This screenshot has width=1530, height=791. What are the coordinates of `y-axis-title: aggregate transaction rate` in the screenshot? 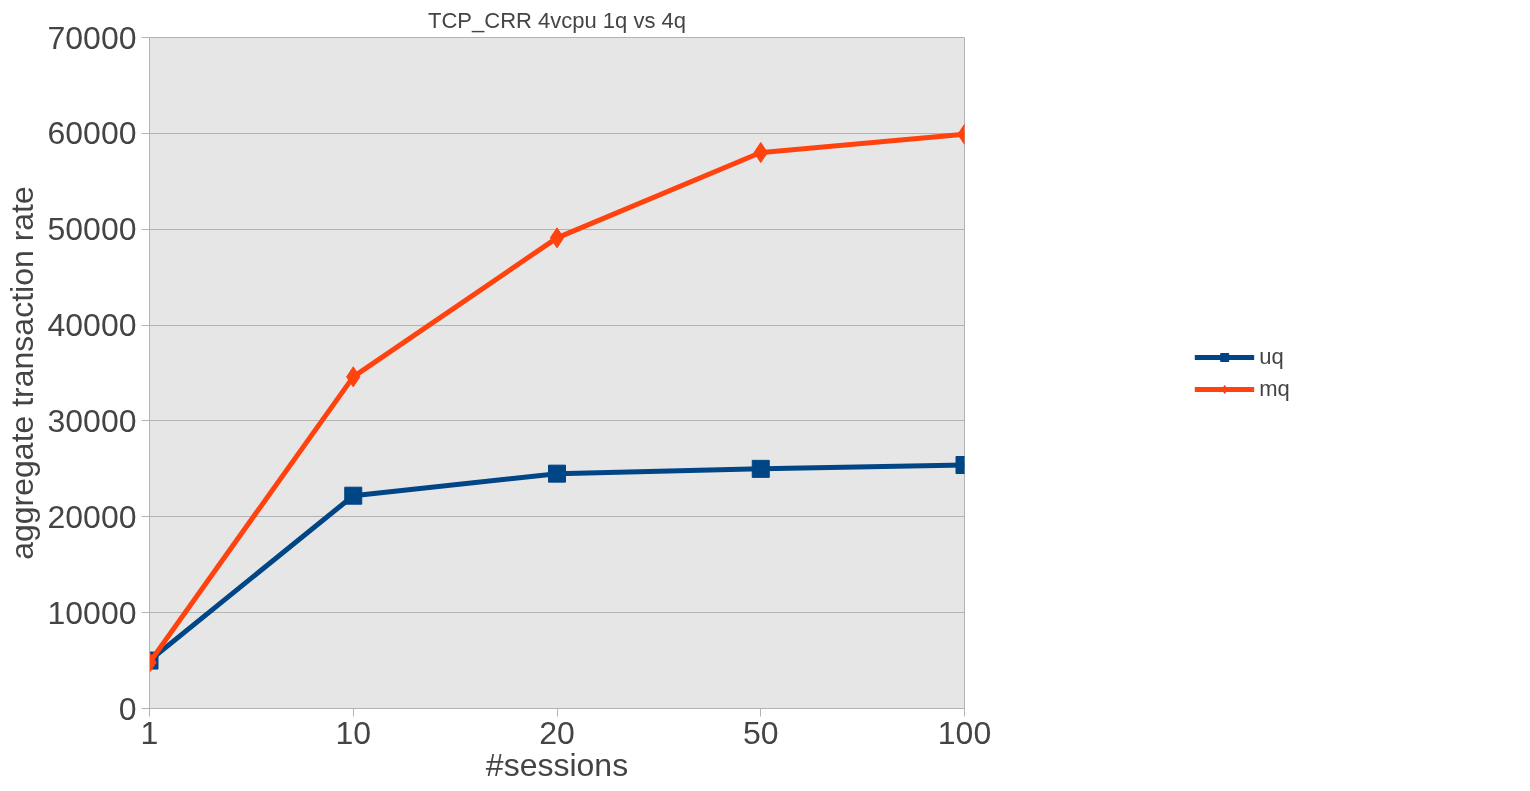 It's located at (21, 373).